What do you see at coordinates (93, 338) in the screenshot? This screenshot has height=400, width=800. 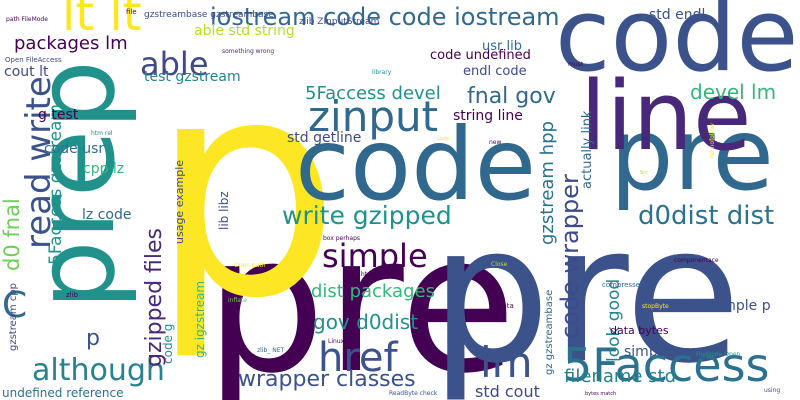 I see `word-cloud-word: p` at bounding box center [93, 338].